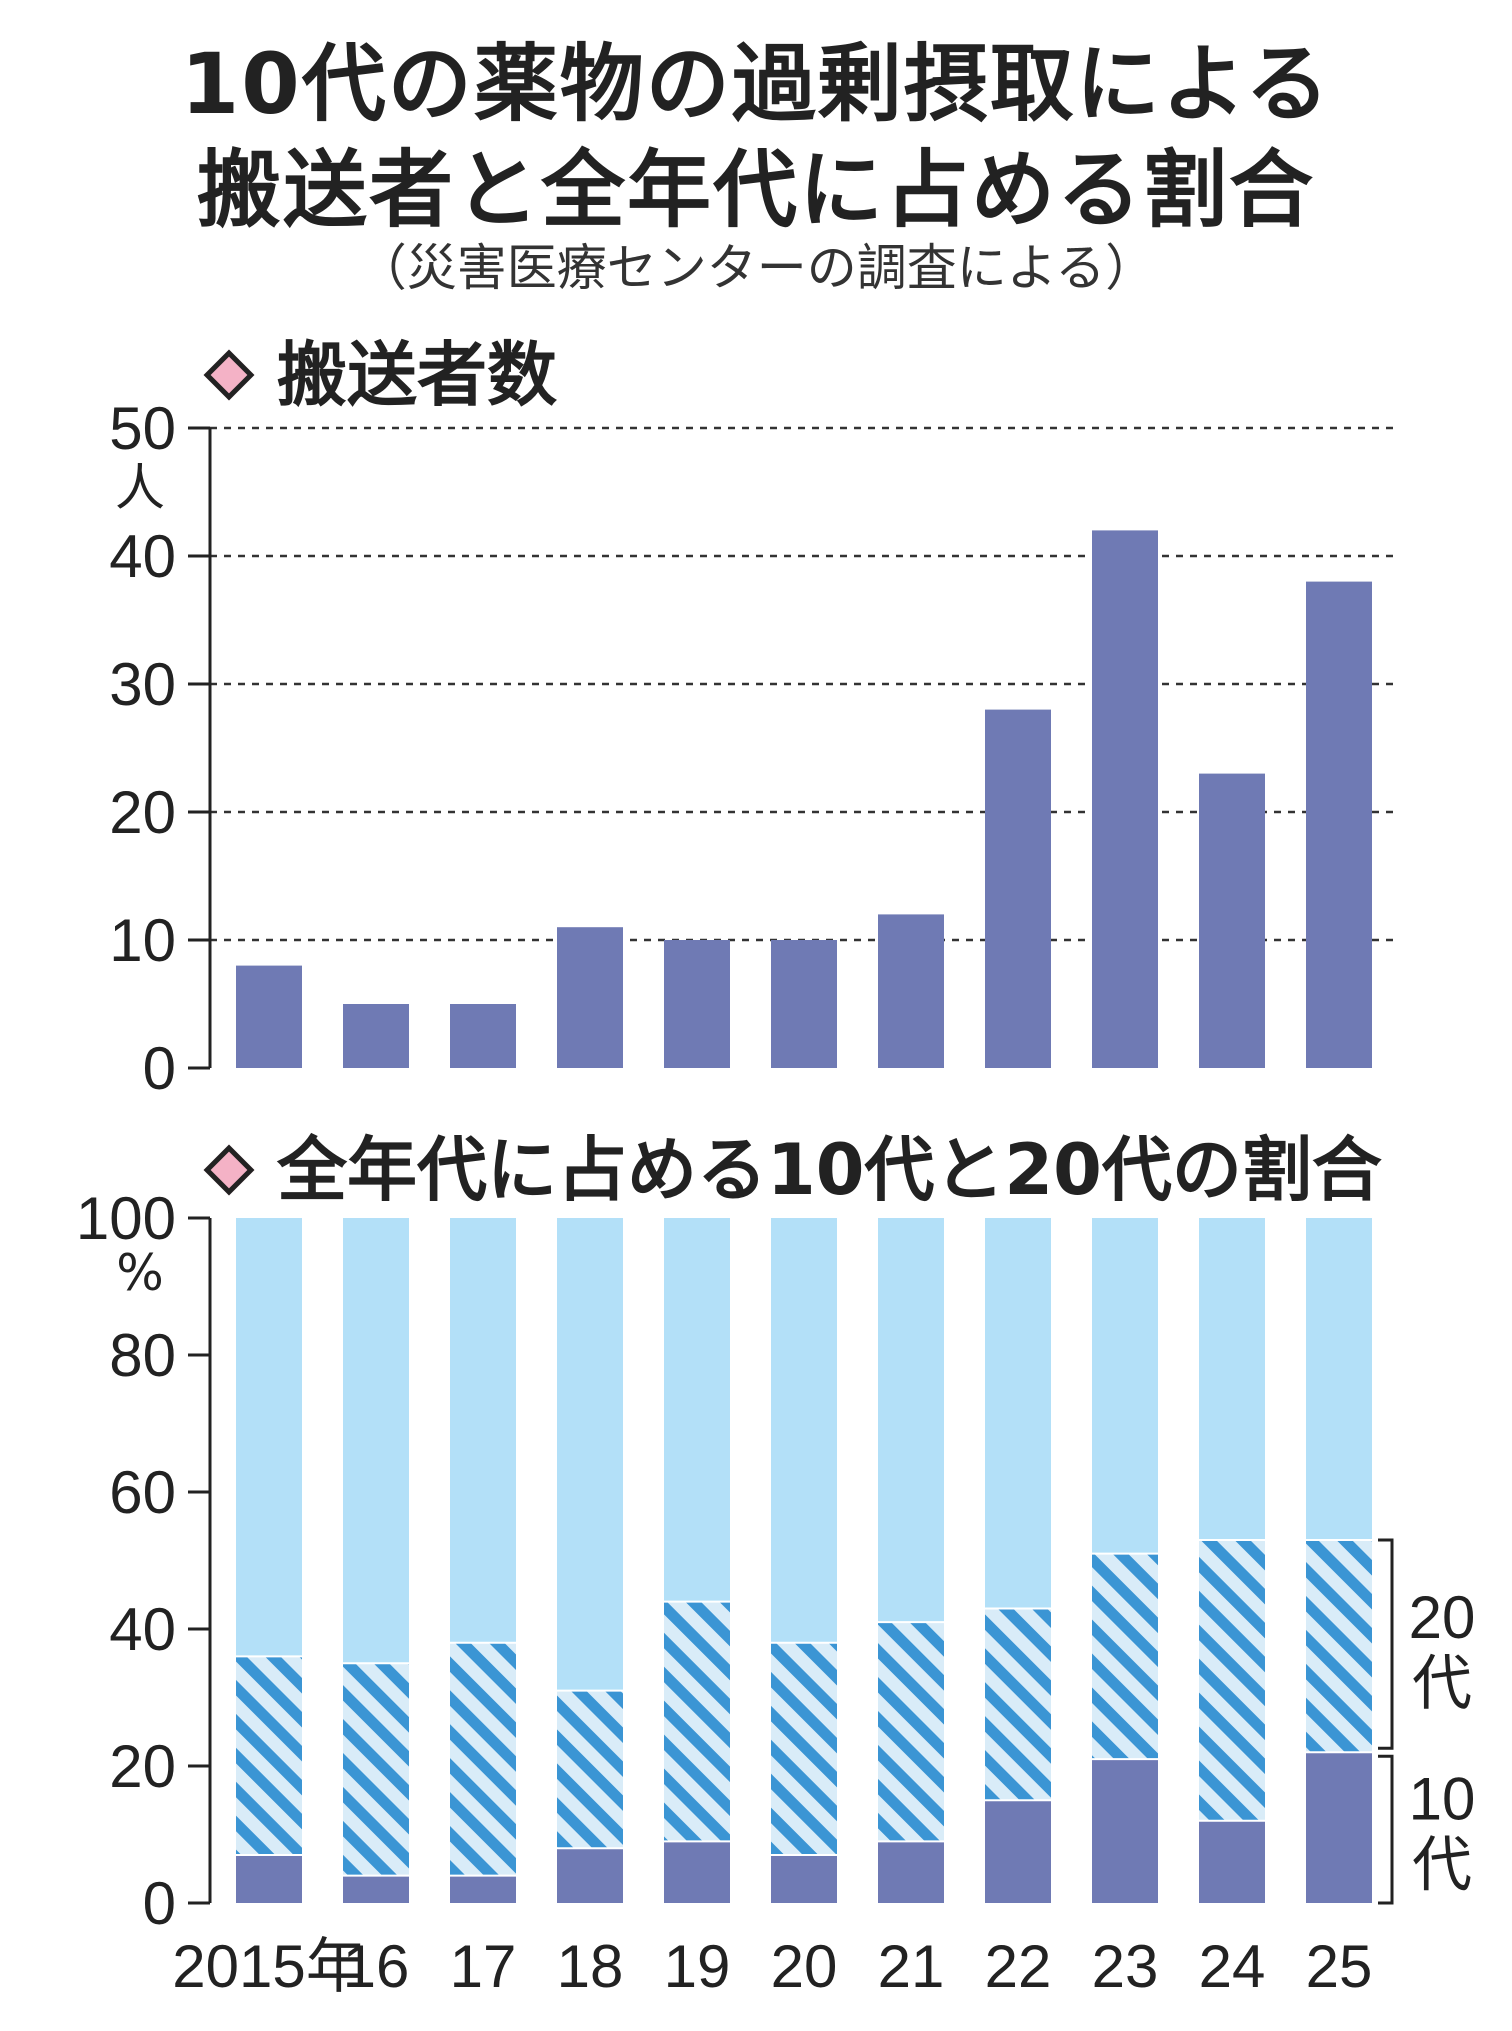 This screenshot has height=2031, width=1512. I want to click on x-tick-label: 25, so click(1339, 1966).